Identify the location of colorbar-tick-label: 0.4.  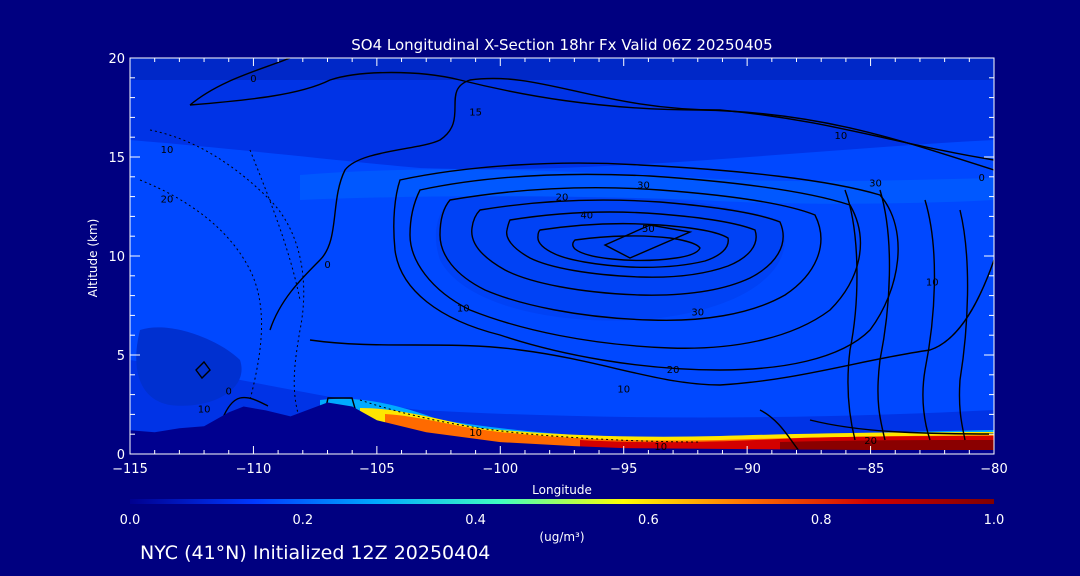
(475, 520).